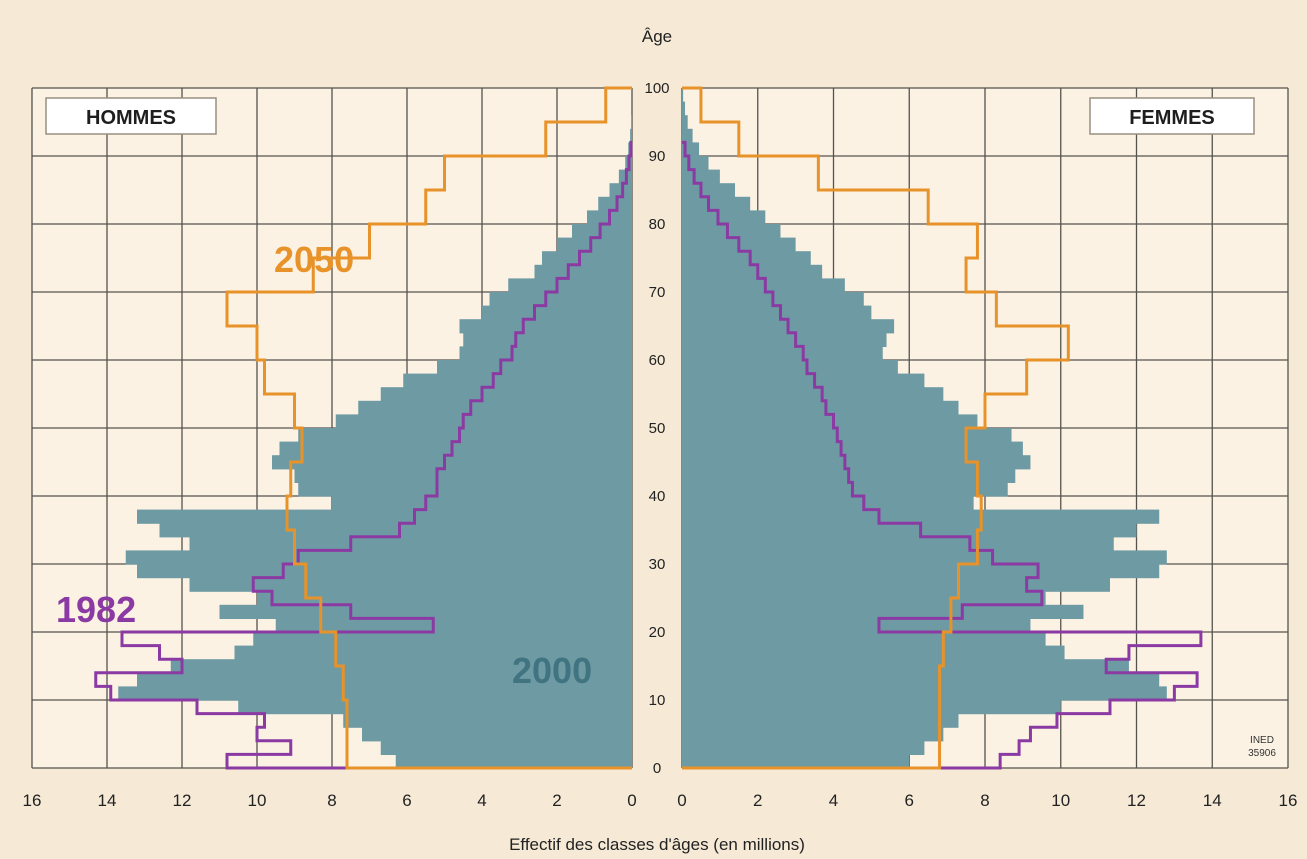 The height and width of the screenshot is (859, 1307). What do you see at coordinates (1262, 753) in the screenshot?
I see `source-note-line2: 35906` at bounding box center [1262, 753].